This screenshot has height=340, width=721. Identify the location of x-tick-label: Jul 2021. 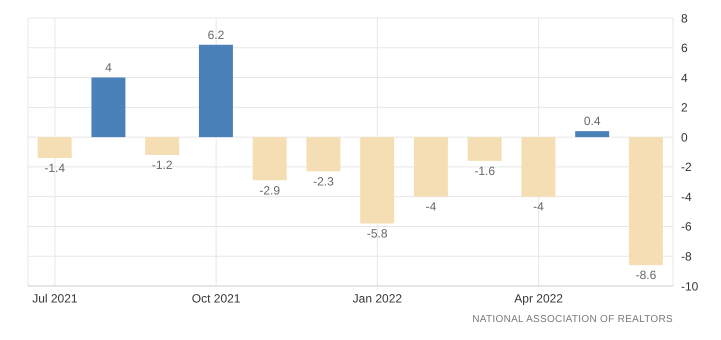
(55, 299).